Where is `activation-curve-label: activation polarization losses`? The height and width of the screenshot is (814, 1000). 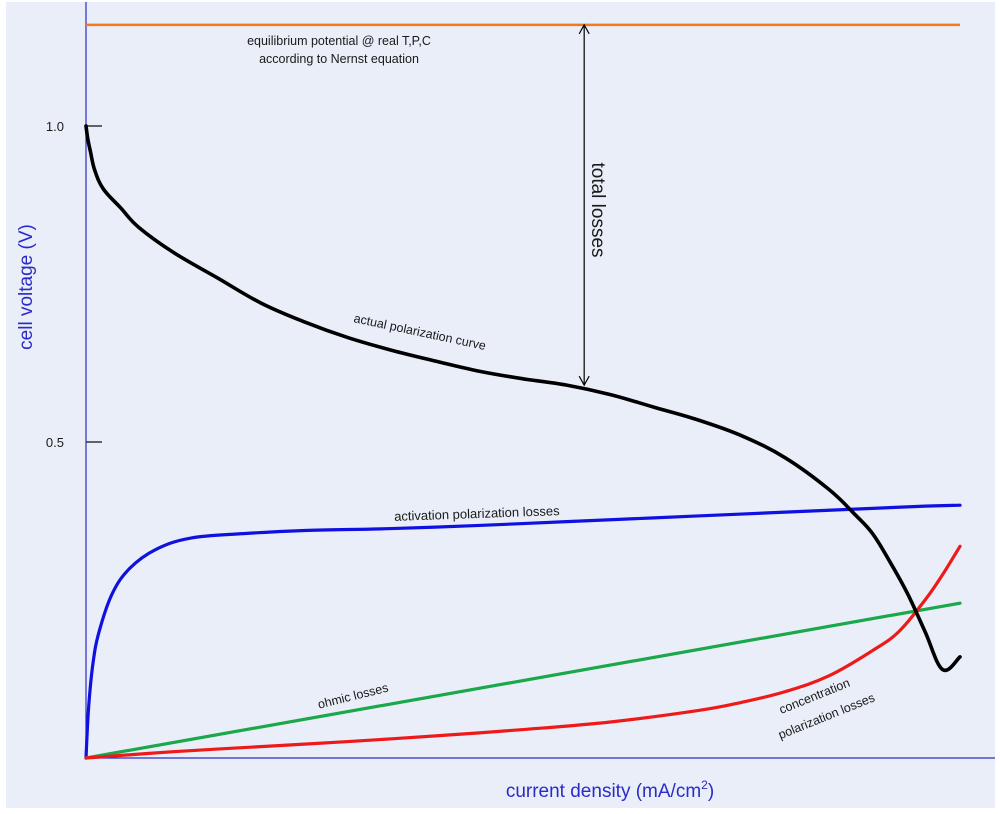 activation-curve-label: activation polarization losses is located at coordinates (477, 513).